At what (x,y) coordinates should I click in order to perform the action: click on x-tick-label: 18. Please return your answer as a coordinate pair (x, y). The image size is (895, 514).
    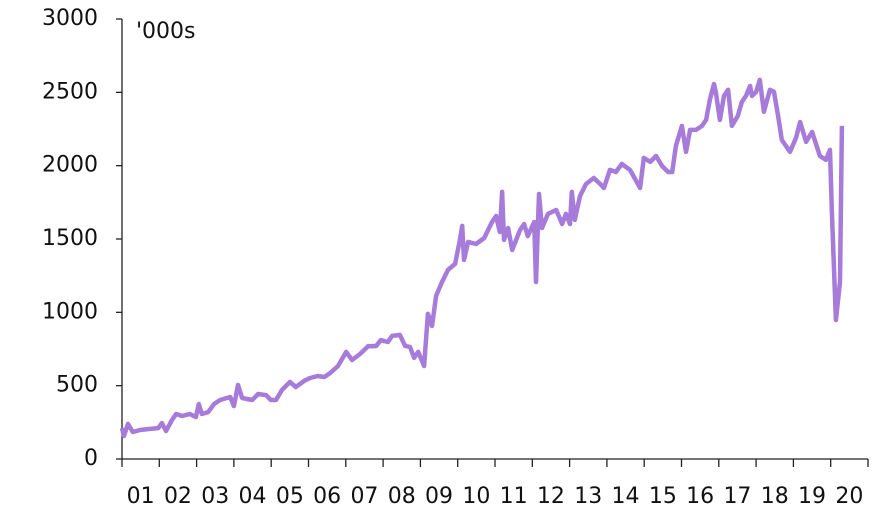
    Looking at the image, I should click on (775, 496).